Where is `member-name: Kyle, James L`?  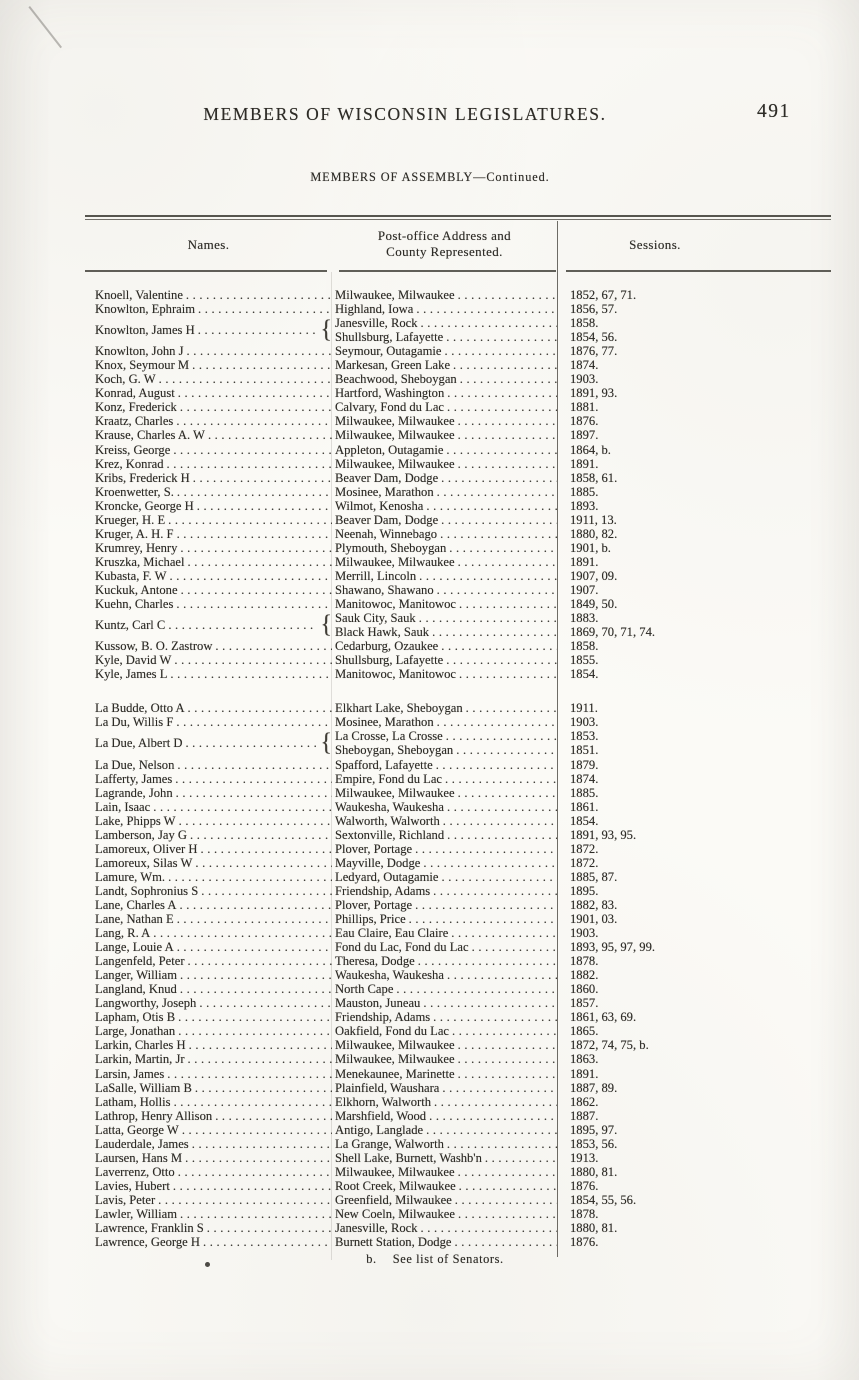 member-name: Kyle, James L is located at coordinates (131, 674).